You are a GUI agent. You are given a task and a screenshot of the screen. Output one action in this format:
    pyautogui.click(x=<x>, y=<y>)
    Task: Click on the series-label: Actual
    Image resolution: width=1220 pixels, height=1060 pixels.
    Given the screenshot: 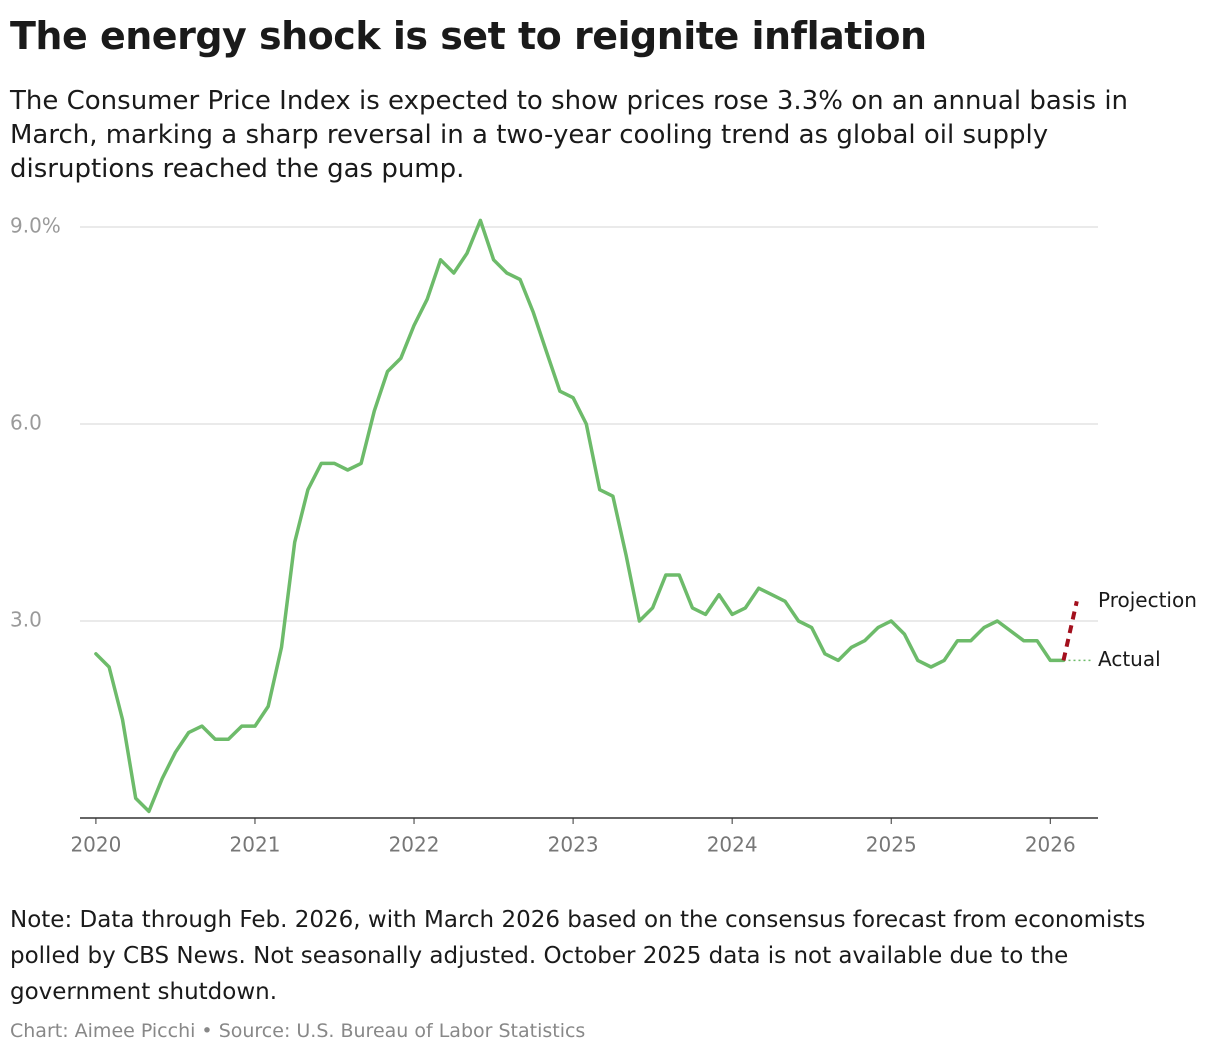 What is the action you would take?
    pyautogui.click(x=1129, y=659)
    